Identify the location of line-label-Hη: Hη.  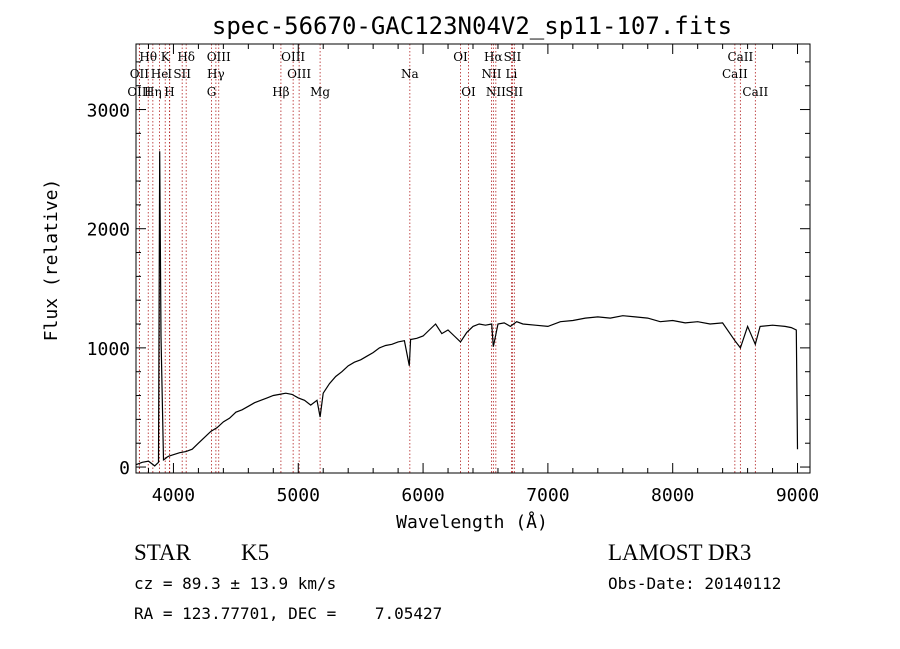
(153, 92).